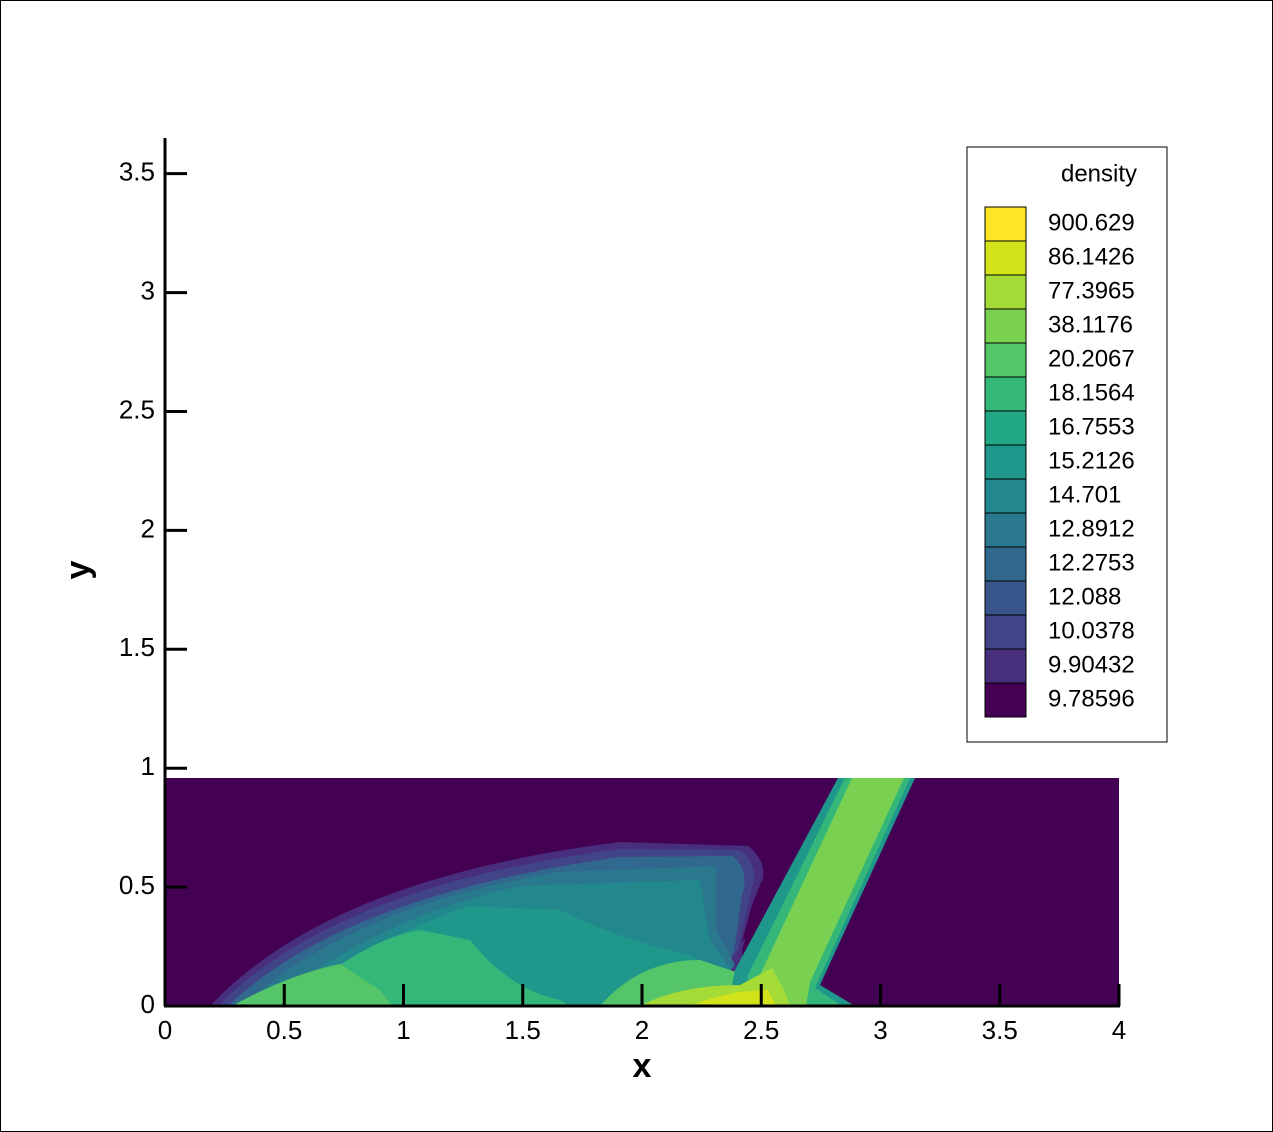 This screenshot has height=1132, width=1273. What do you see at coordinates (1119, 1030) in the screenshot?
I see `x-tick-label: 4` at bounding box center [1119, 1030].